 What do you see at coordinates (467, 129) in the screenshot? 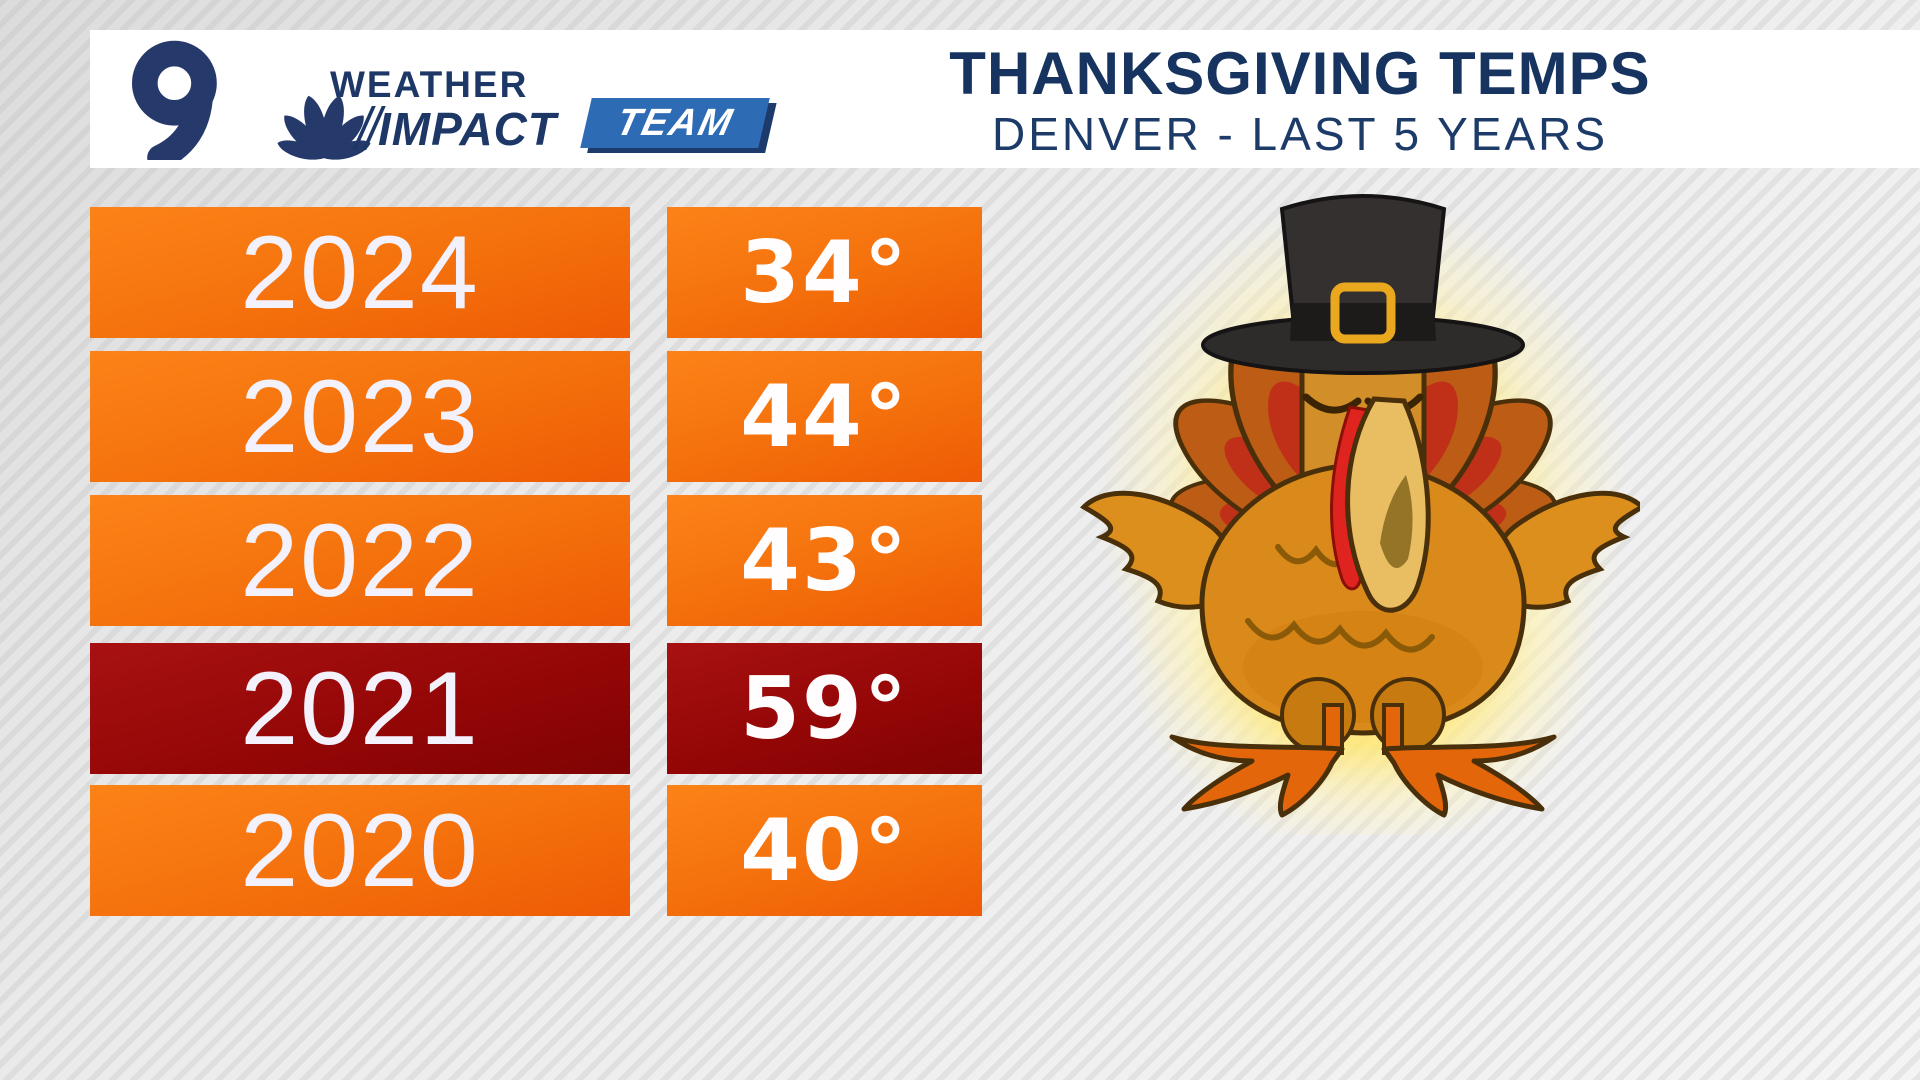
I see `logo-impact-label: IMPACT` at bounding box center [467, 129].